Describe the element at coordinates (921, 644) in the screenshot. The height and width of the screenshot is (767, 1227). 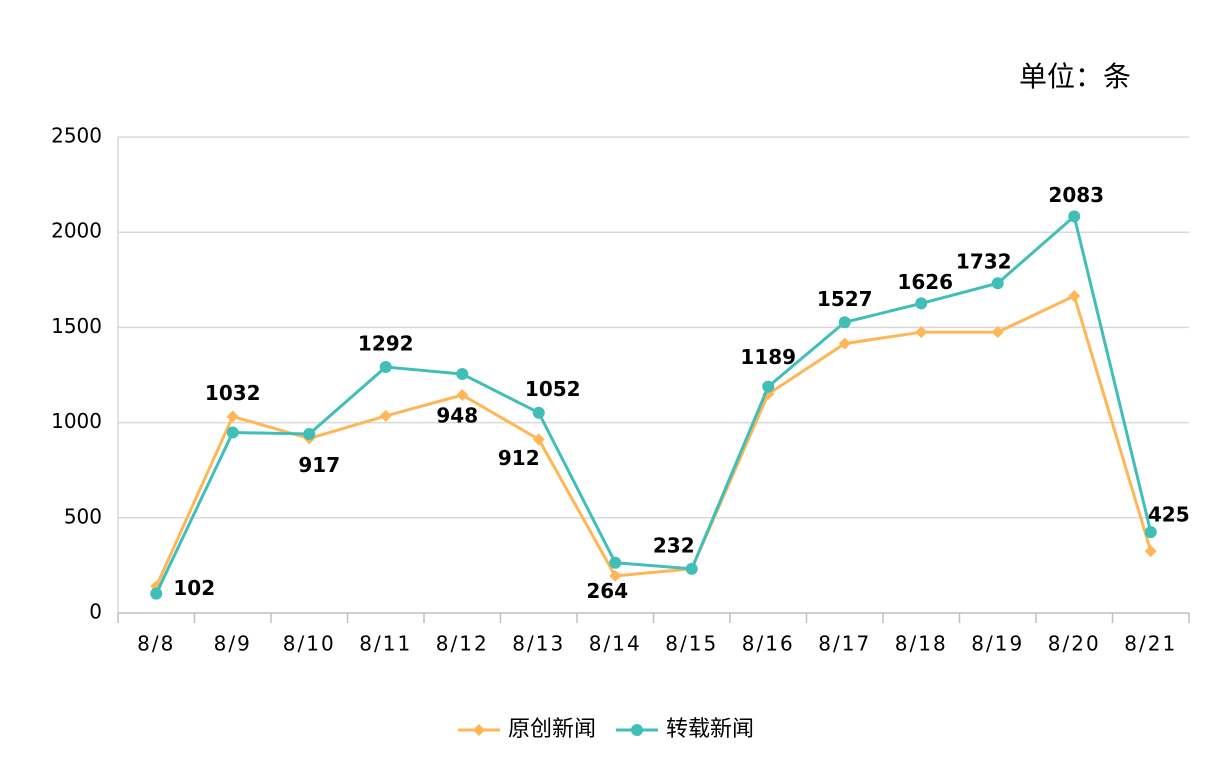
I see `x-tick-label: 8/18` at that location.